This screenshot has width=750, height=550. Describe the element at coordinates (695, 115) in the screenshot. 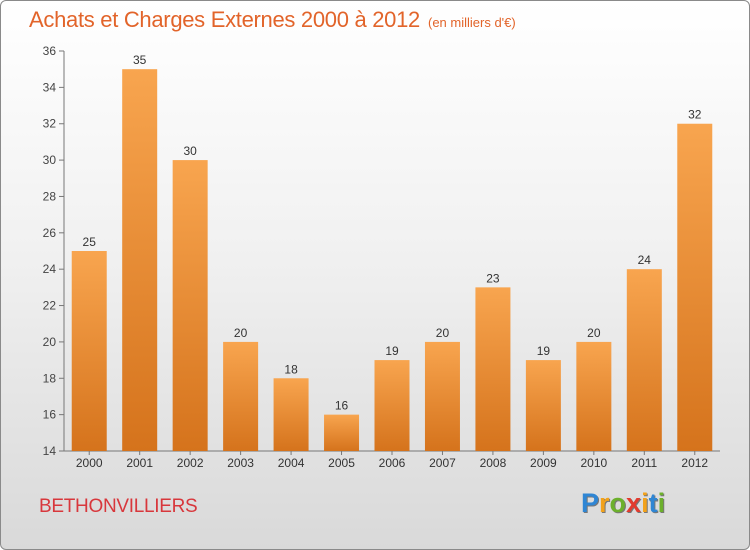

I see `data-label: 32` at that location.